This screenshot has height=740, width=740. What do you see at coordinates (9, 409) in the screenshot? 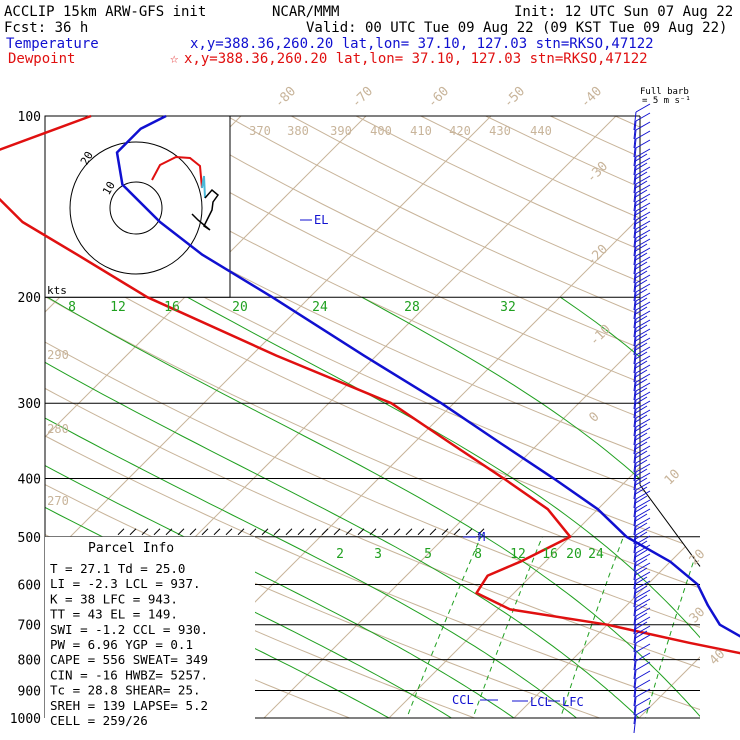
I see `isotherm-line` at bounding box center [9, 409].